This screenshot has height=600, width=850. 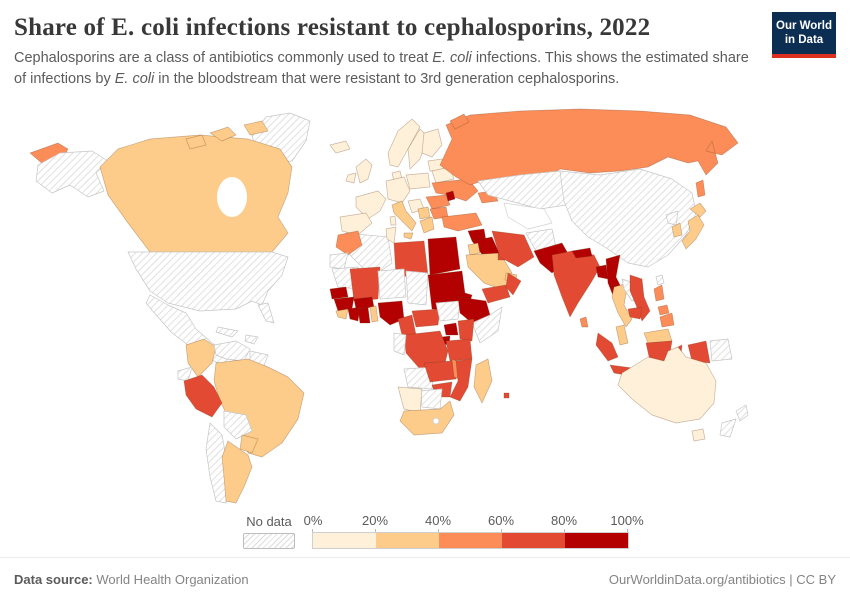 What do you see at coordinates (432, 143) in the screenshot?
I see `country-finland` at bounding box center [432, 143].